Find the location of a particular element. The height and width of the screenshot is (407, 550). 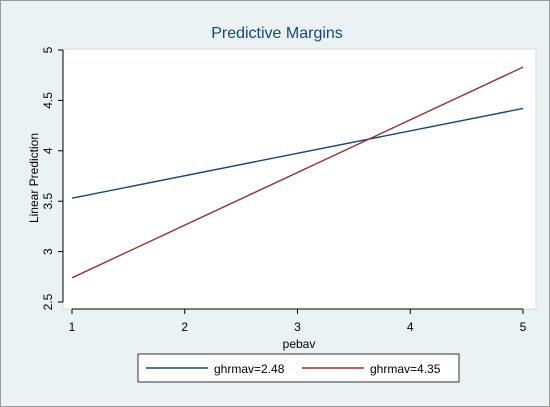

y-tick-label: 4.5 is located at coordinates (48, 100).